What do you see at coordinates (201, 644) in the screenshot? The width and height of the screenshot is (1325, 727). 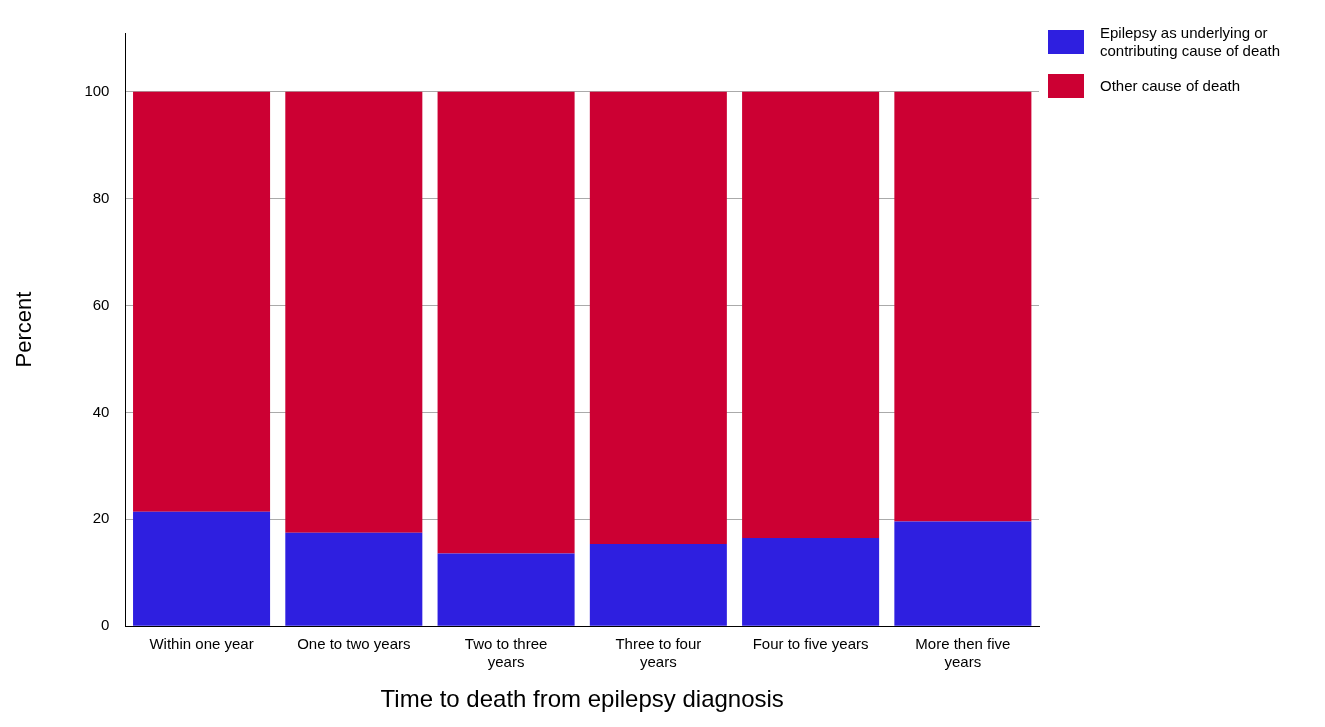 I see `x-tick-label: Within one year` at bounding box center [201, 644].